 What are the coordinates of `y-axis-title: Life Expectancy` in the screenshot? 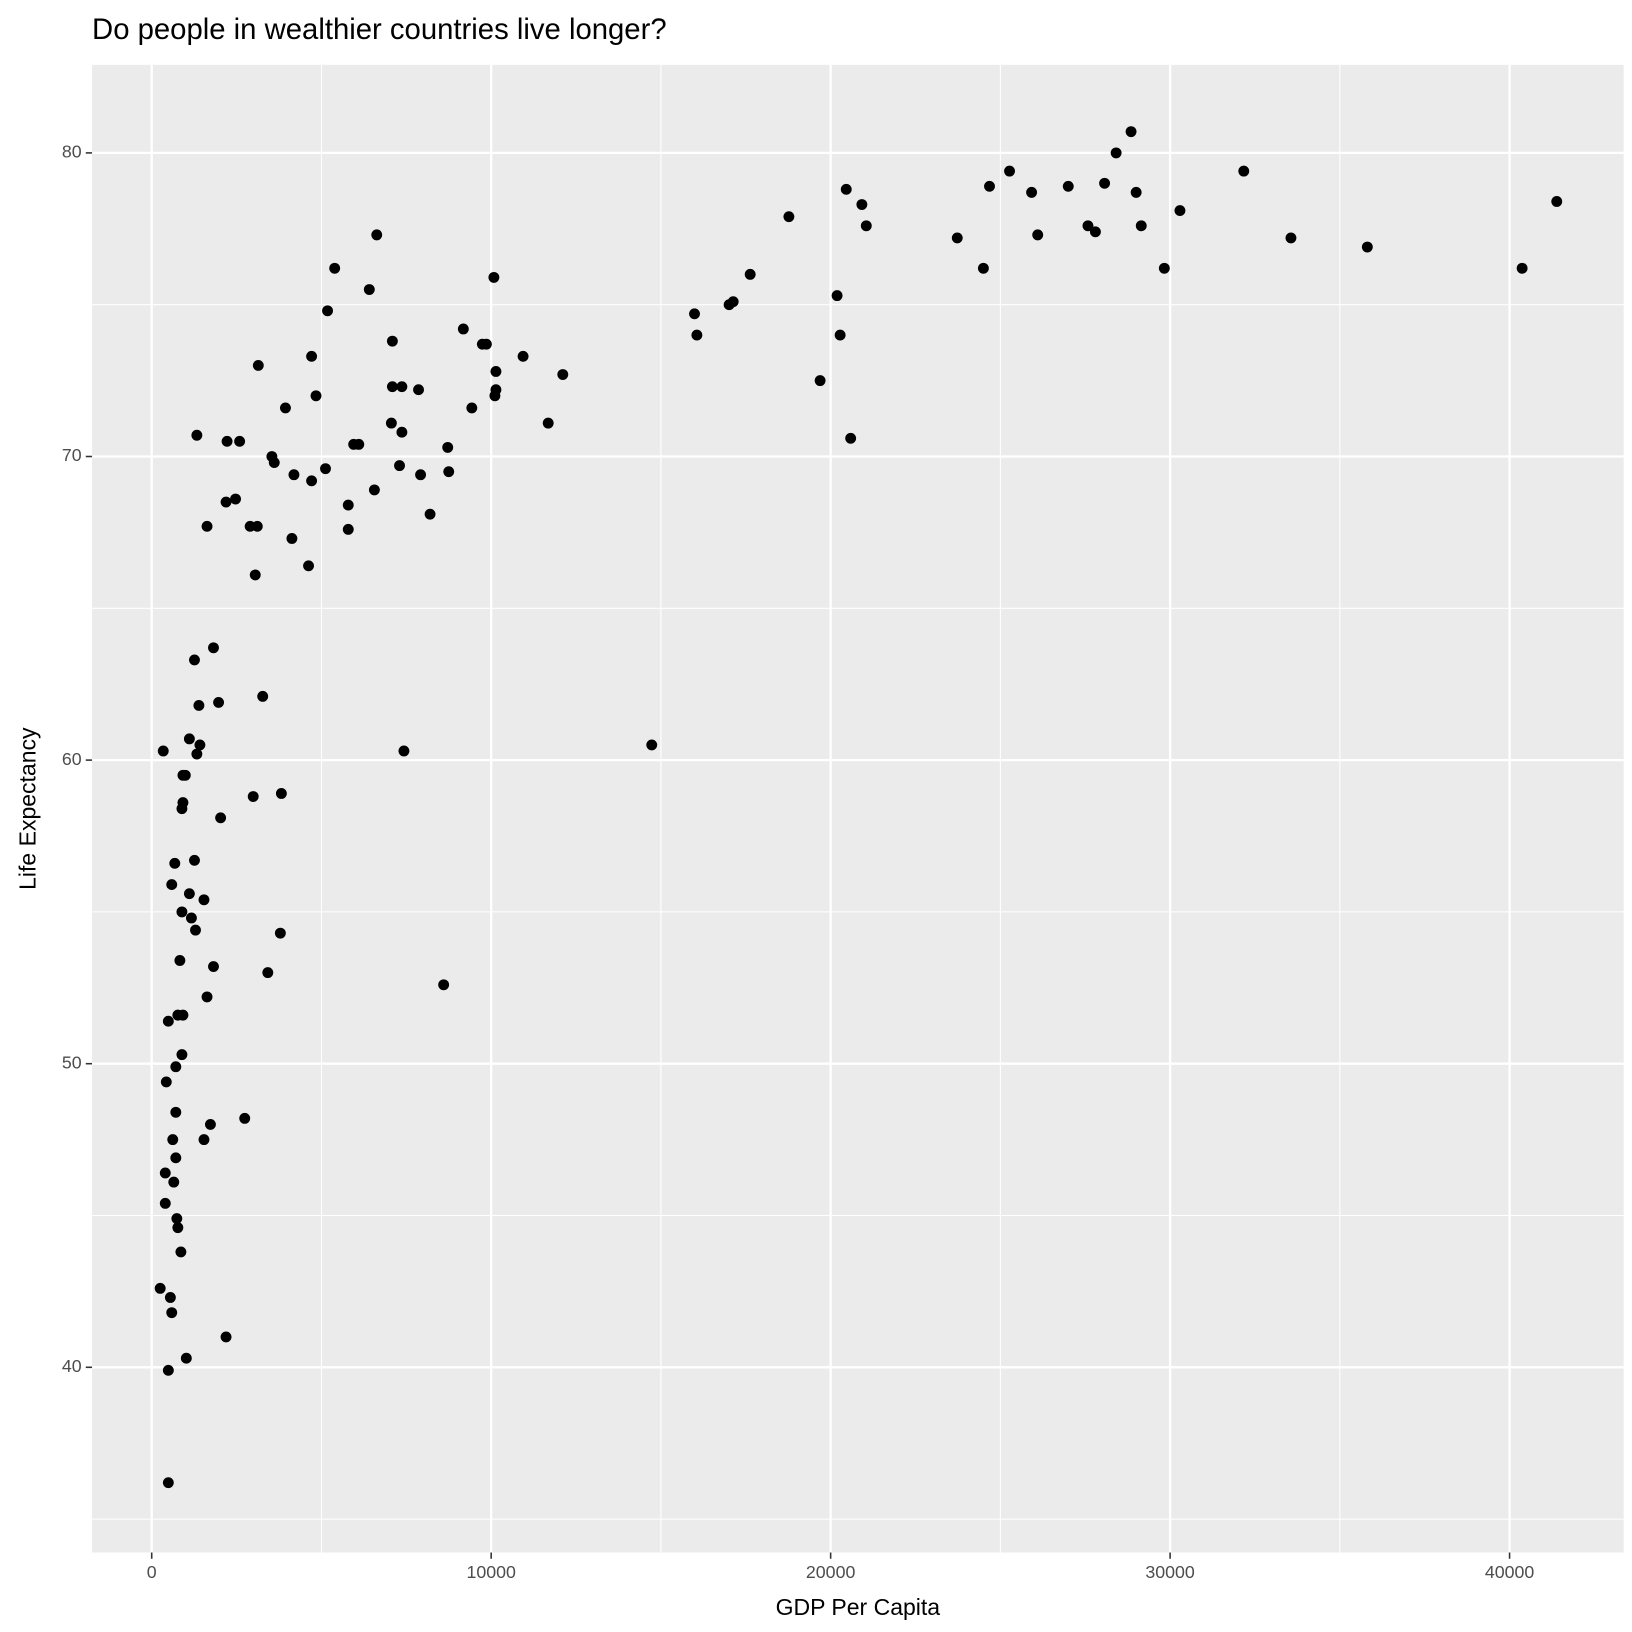 It's located at (27, 808).